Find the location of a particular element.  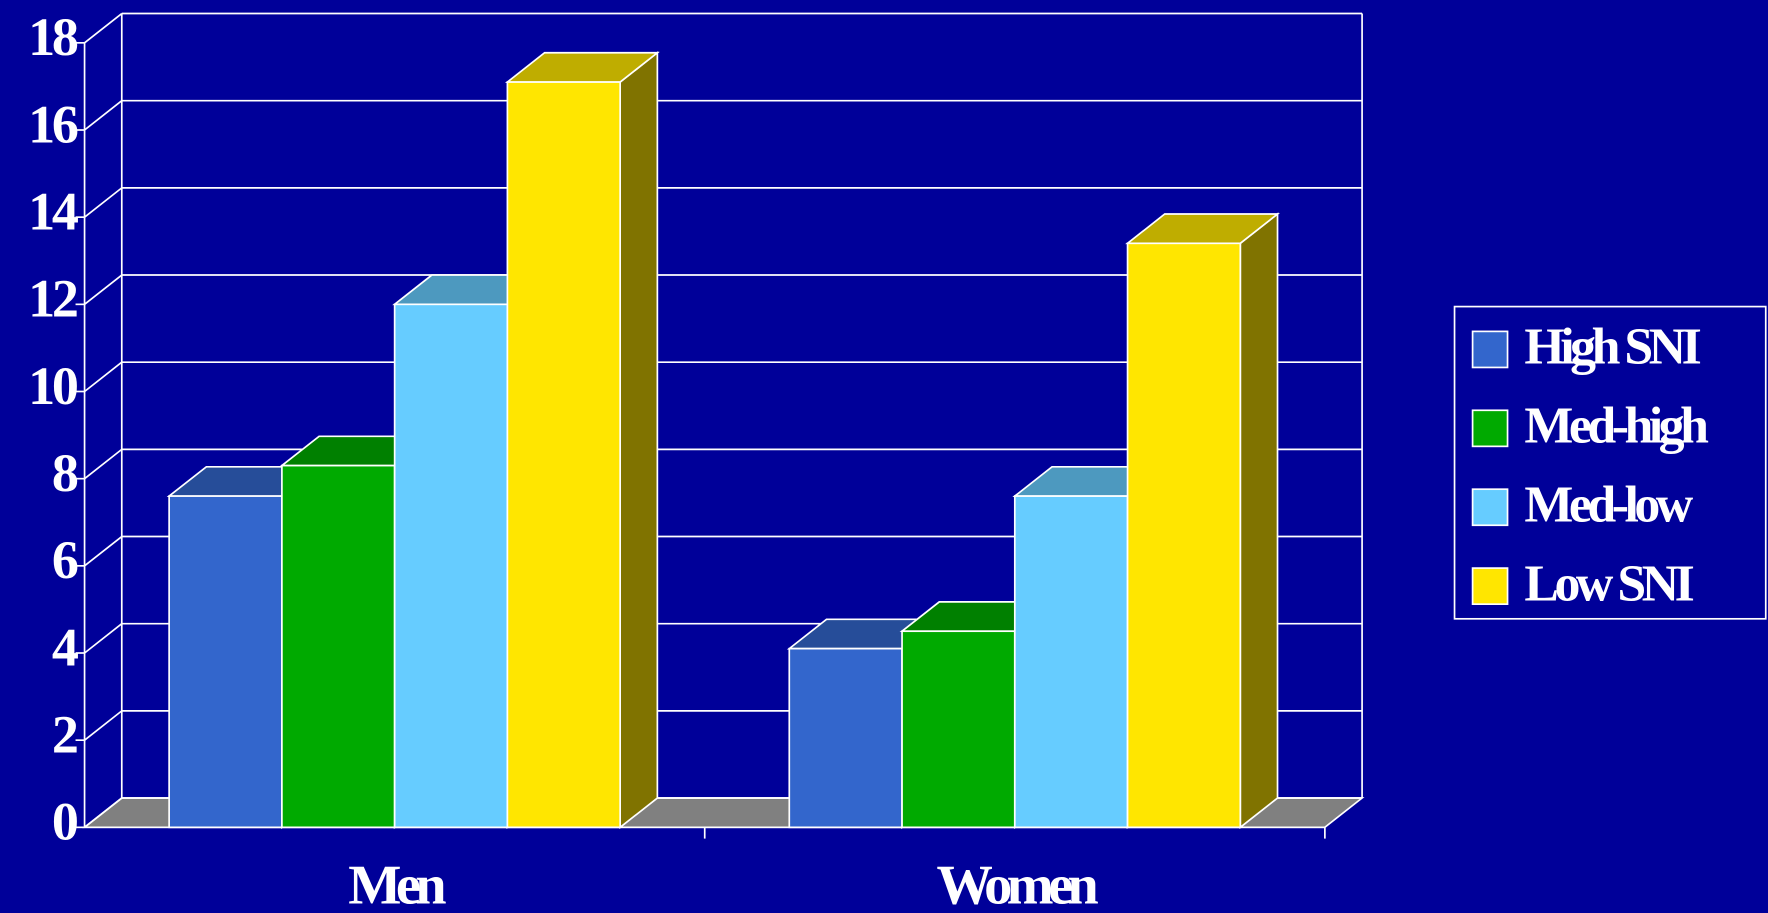

y-tick-label: 0 is located at coordinates (64, 822).